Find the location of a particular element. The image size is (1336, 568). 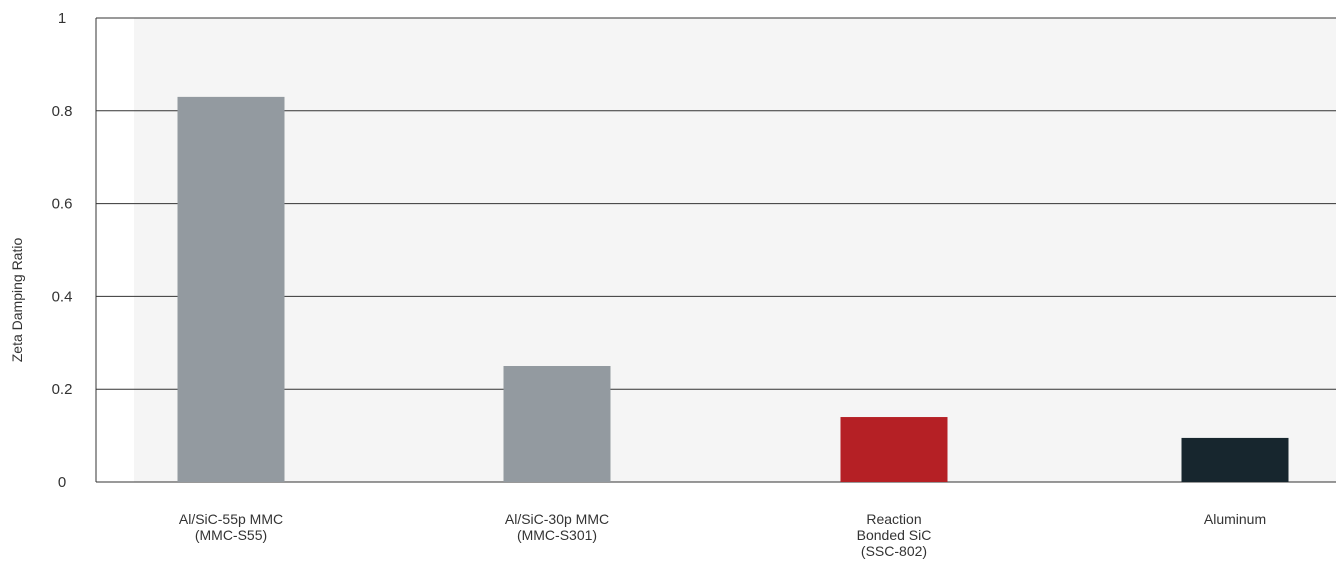

y-tick-labels: 0 0.2 0.4 0.6 0.8 1 is located at coordinates (62, 250).